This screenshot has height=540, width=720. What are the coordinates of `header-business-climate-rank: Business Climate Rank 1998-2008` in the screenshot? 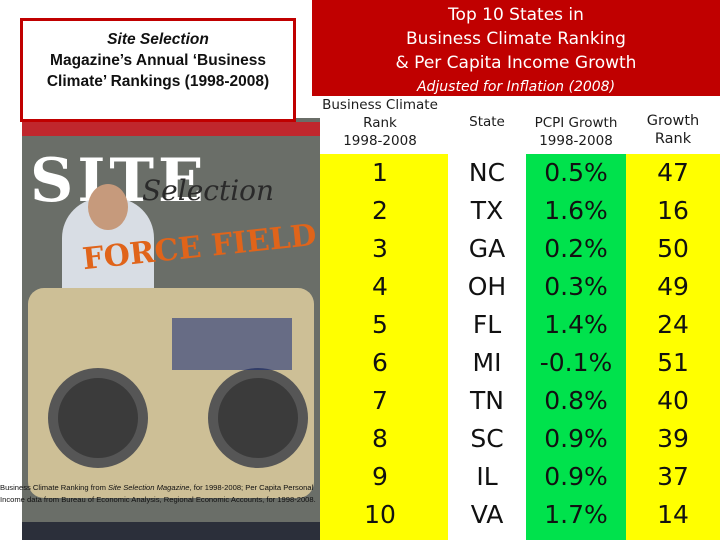 It's located at (380, 125).